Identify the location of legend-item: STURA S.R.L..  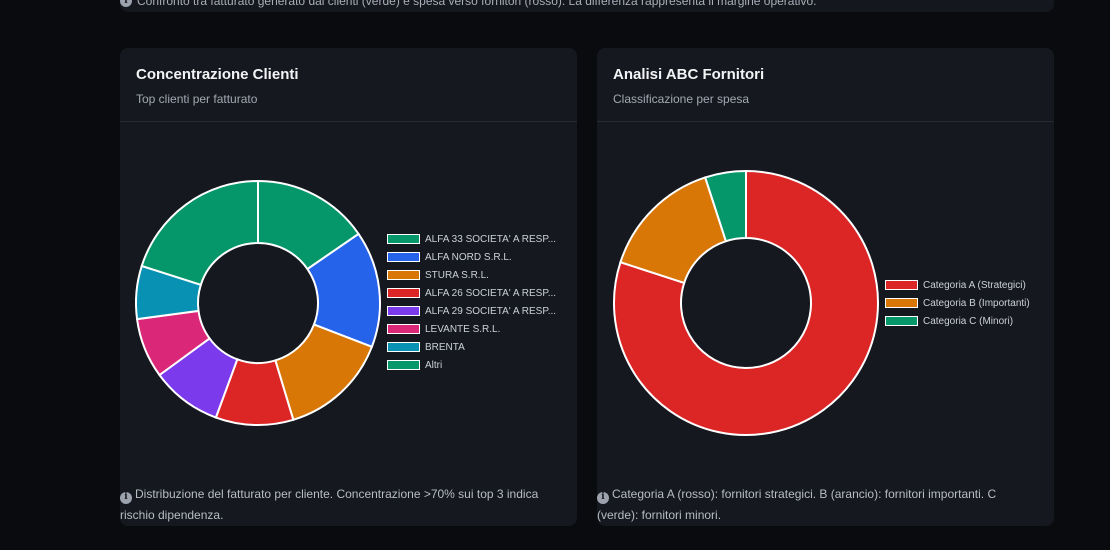
(471, 275).